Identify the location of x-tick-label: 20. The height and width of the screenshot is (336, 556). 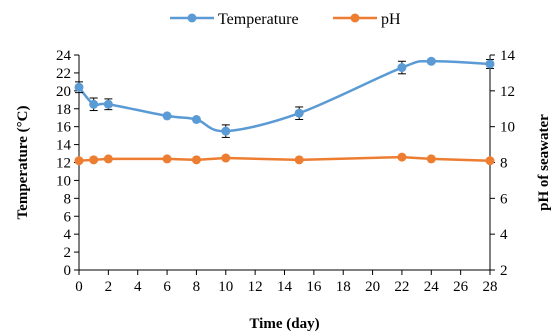
(372, 287).